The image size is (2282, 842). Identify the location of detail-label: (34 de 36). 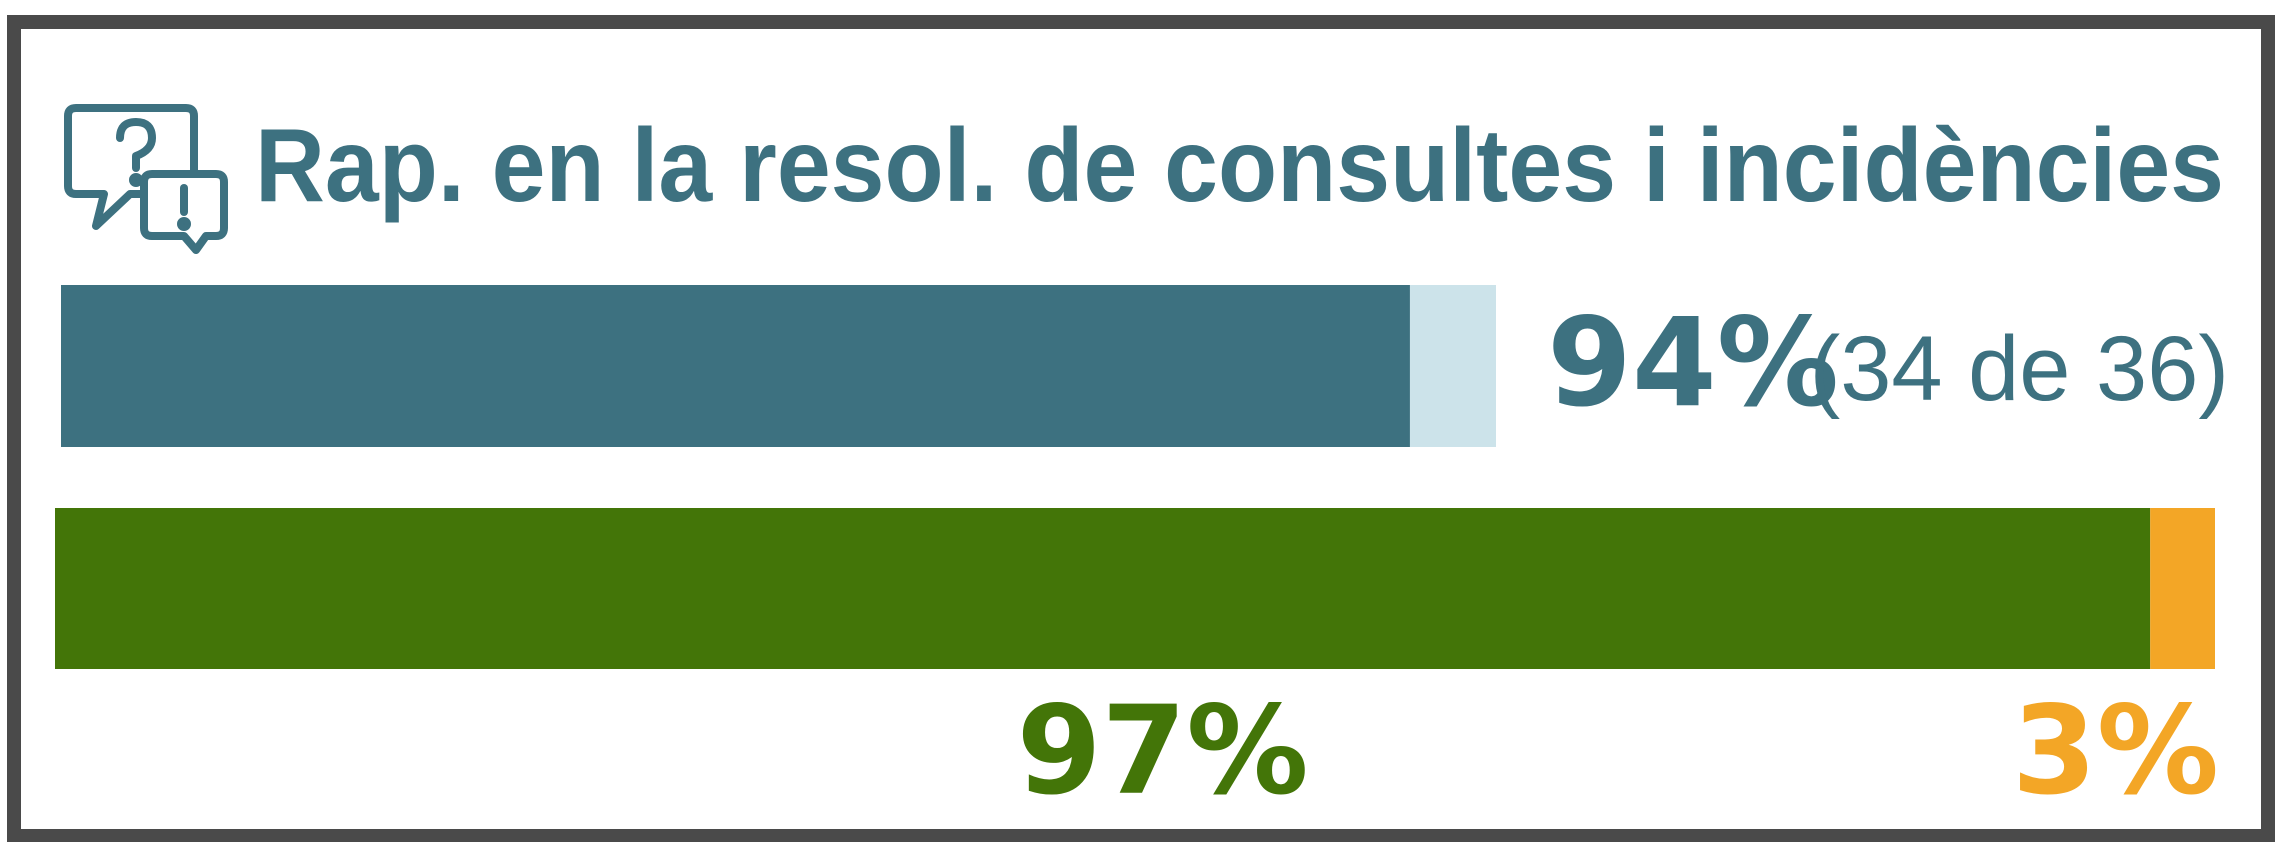
(2019, 369).